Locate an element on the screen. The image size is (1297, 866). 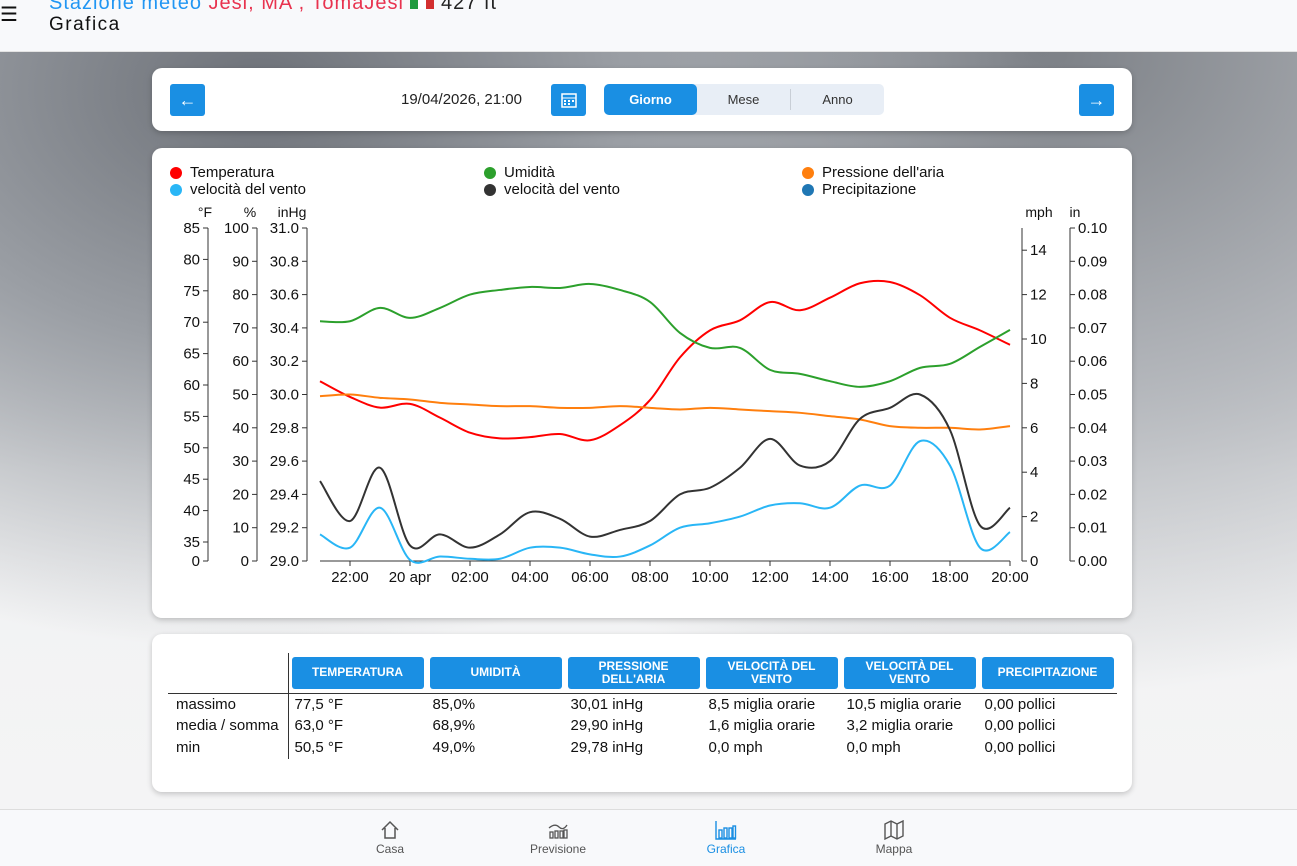
cell: 68,9% is located at coordinates (454, 725).